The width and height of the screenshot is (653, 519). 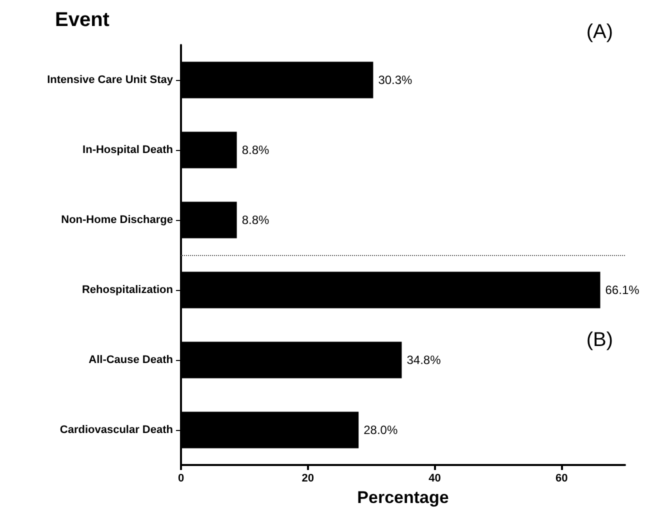 What do you see at coordinates (561, 478) in the screenshot?
I see `x-tick-label: 60` at bounding box center [561, 478].